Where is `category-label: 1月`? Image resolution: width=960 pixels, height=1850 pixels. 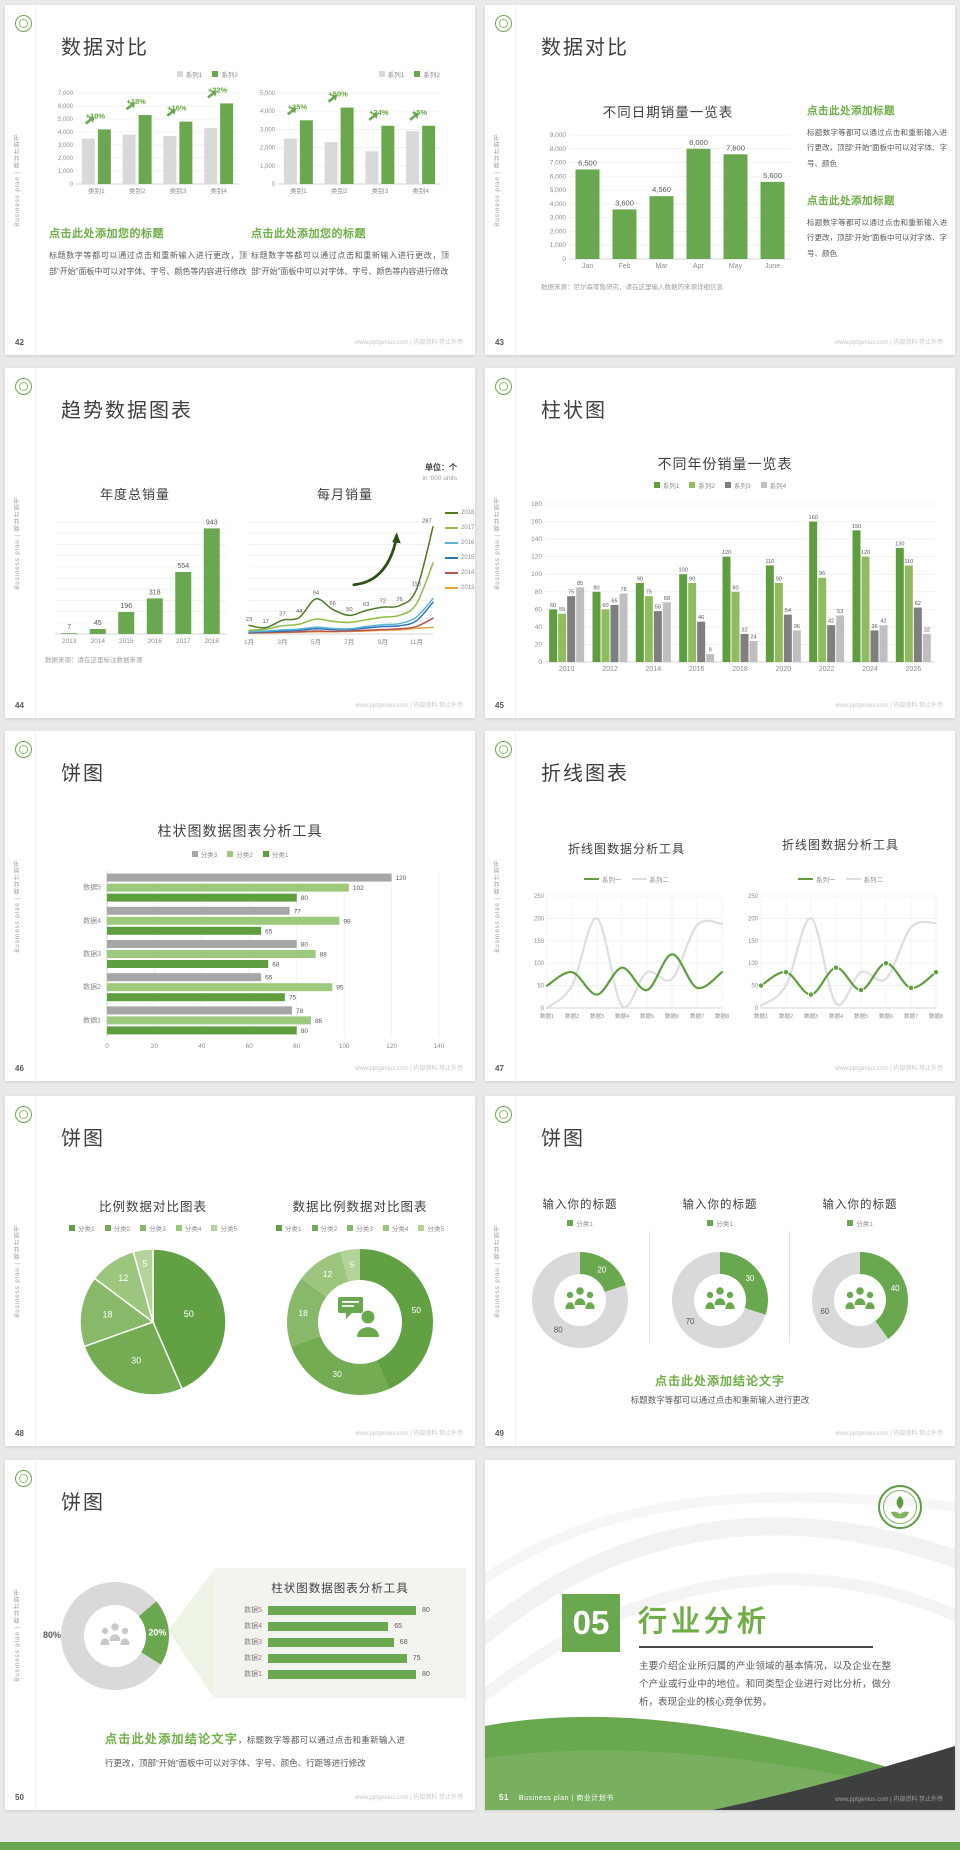
category-label: 1月 is located at coordinates (249, 642).